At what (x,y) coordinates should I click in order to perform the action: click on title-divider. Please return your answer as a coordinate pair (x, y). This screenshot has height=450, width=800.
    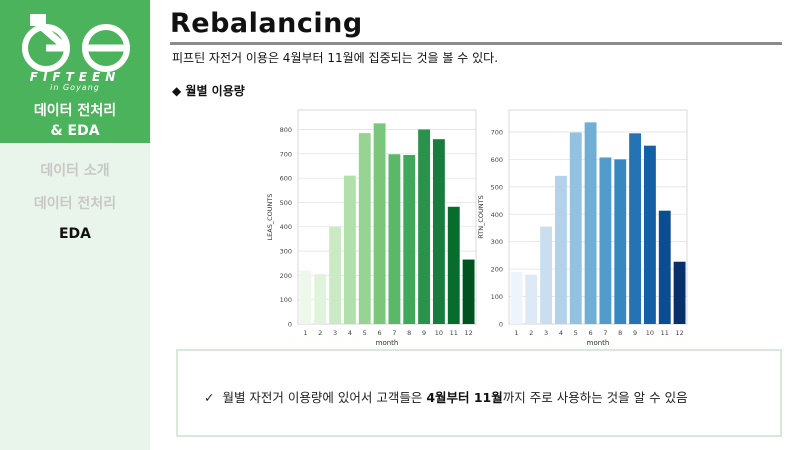
    Looking at the image, I should click on (476, 43).